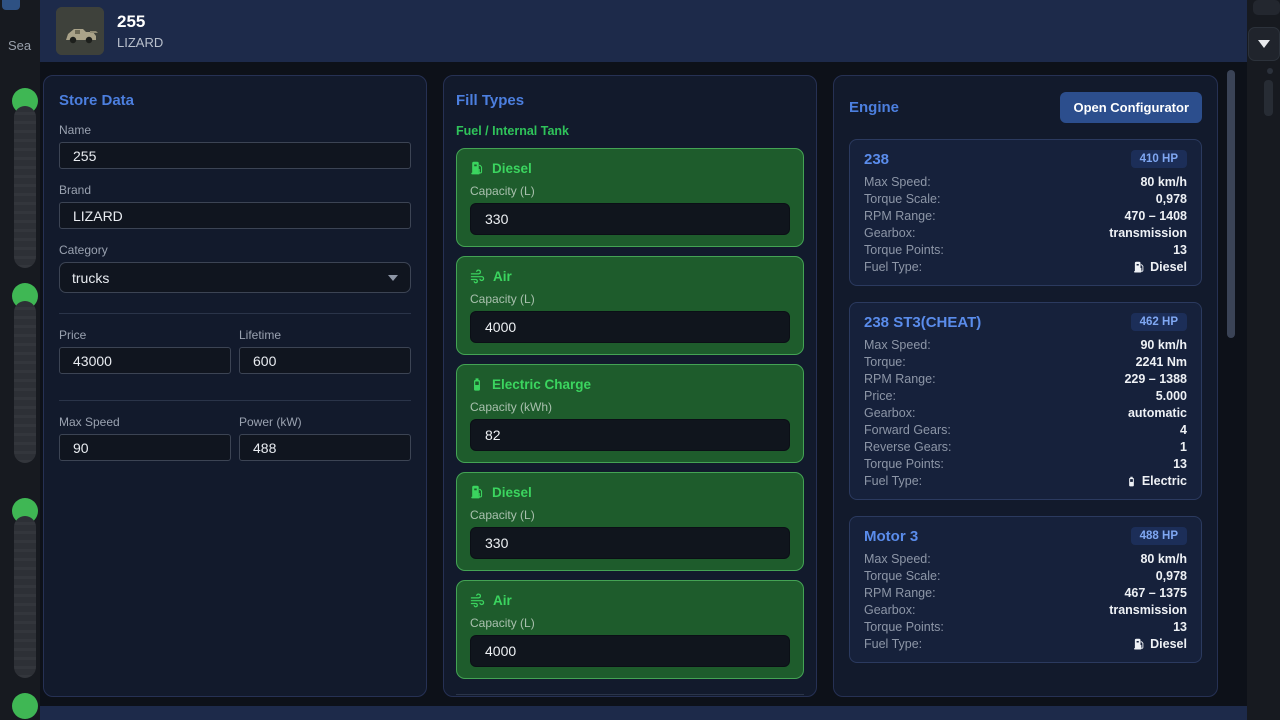 The width and height of the screenshot is (1280, 720). I want to click on brand-input, so click(235, 215).